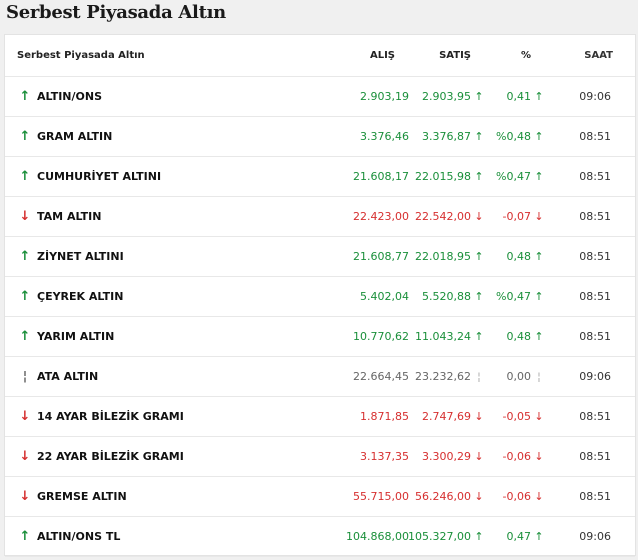  Describe the element at coordinates (516, 216) in the screenshot. I see `percent-value: -0,07` at that location.